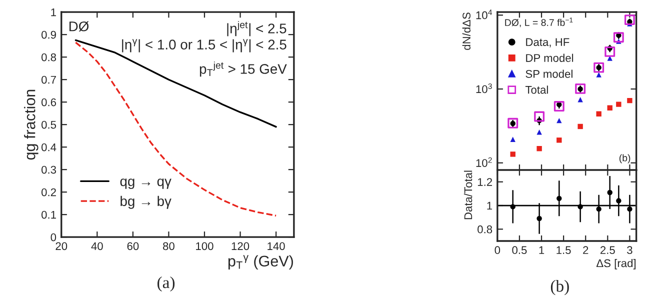 Image resolution: width=646 pixels, height=302 pixels. Describe the element at coordinates (49, 124) in the screenshot. I see `y-tick-label: 0.5` at that location.